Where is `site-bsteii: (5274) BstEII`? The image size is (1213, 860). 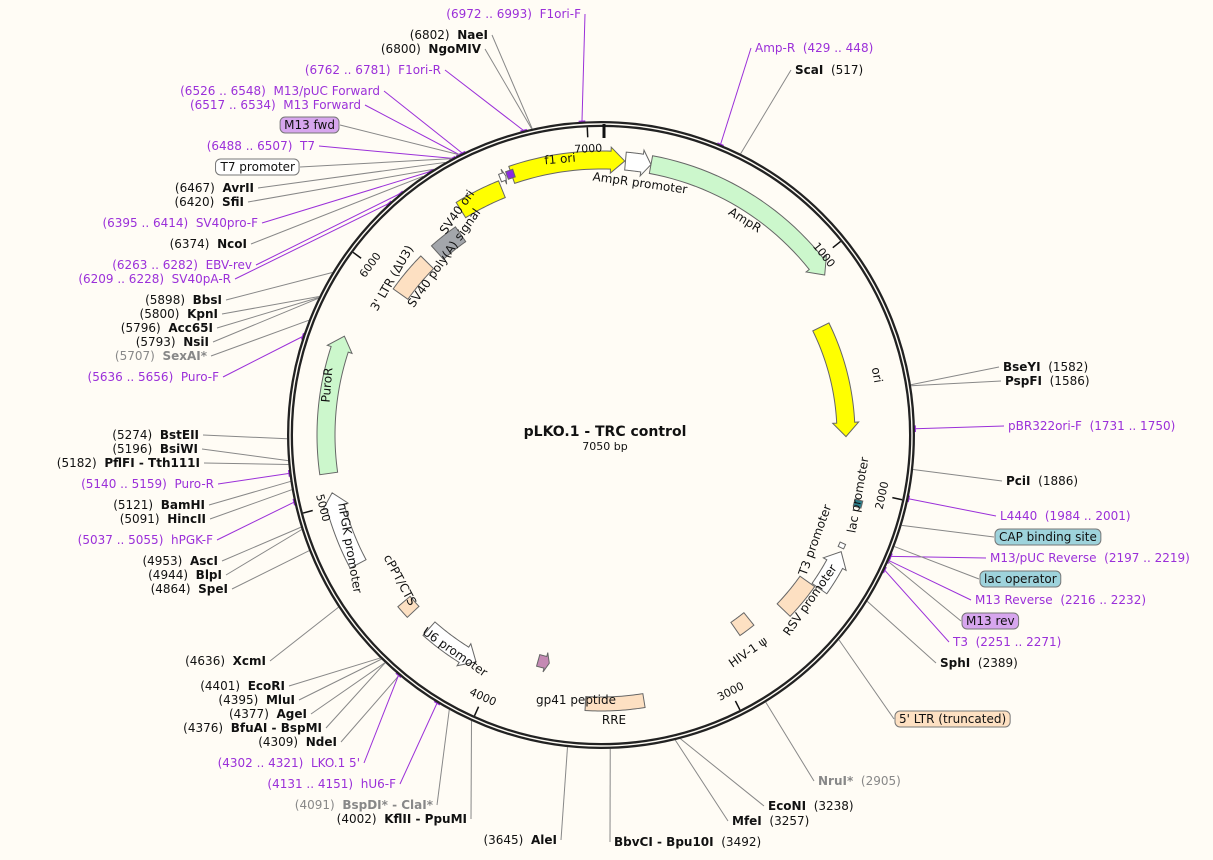
site-bsteii: (5274) BstEII is located at coordinates (155, 435).